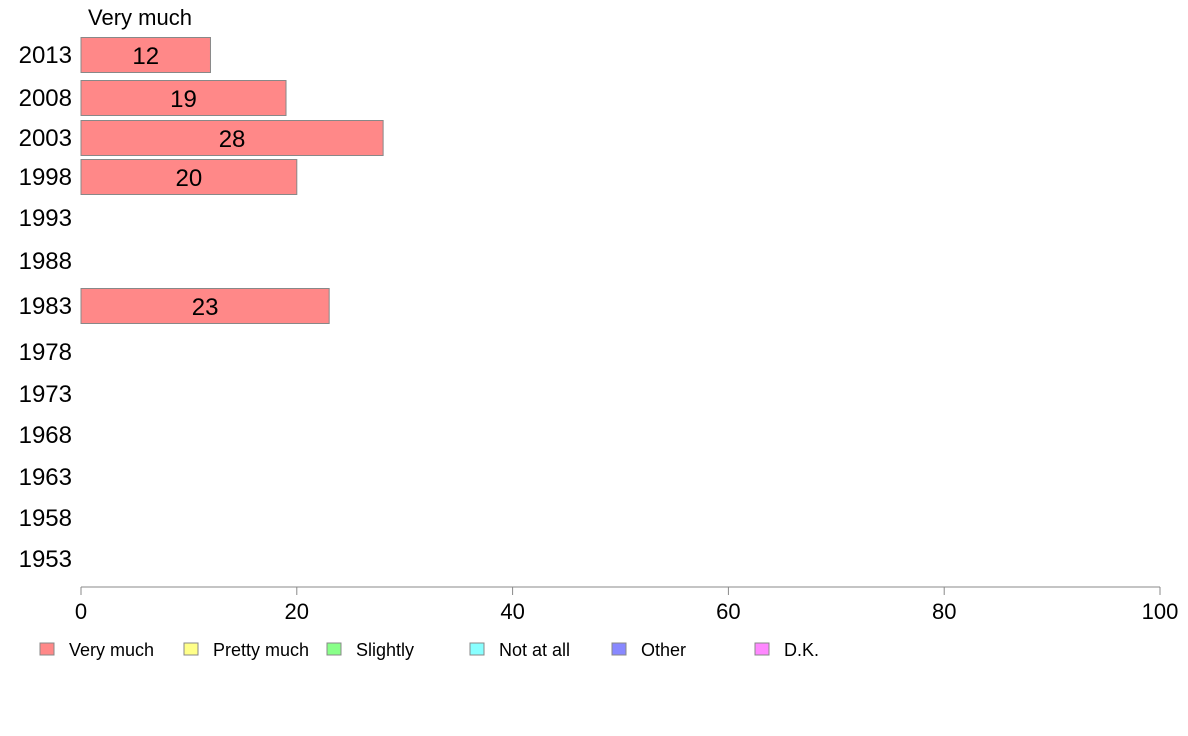 This screenshot has height=736, width=1188. Describe the element at coordinates (801, 650) in the screenshot. I see `legend-label-d-k: D.K.` at that location.